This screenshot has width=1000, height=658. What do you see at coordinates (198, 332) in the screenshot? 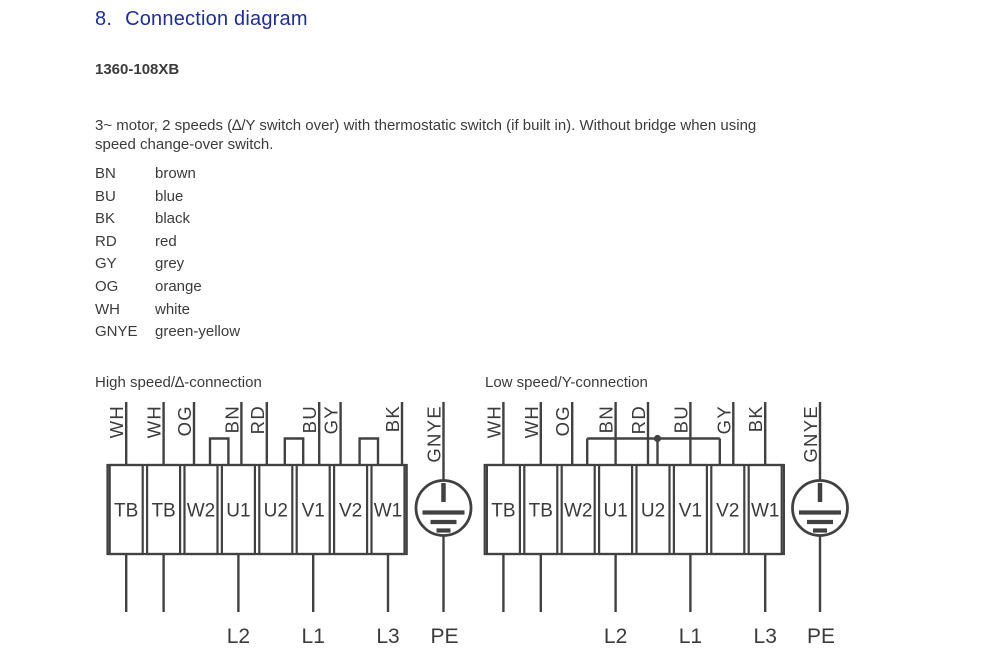
I see `legend-color-name: green-yellow` at bounding box center [198, 332].